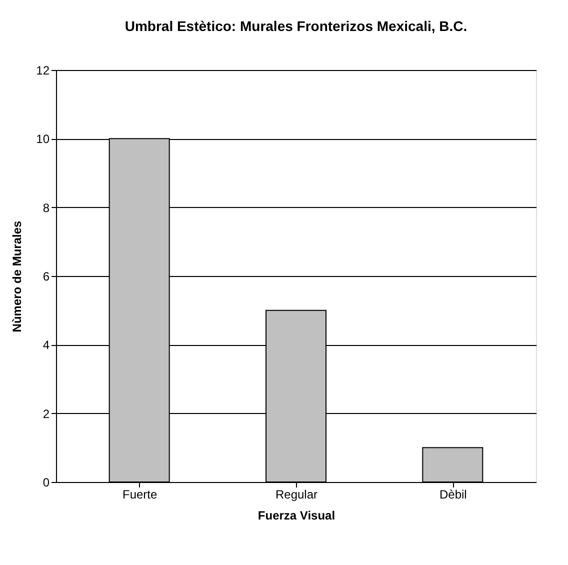  Describe the element at coordinates (296, 495) in the screenshot. I see `x-tick-label: Regular` at that location.